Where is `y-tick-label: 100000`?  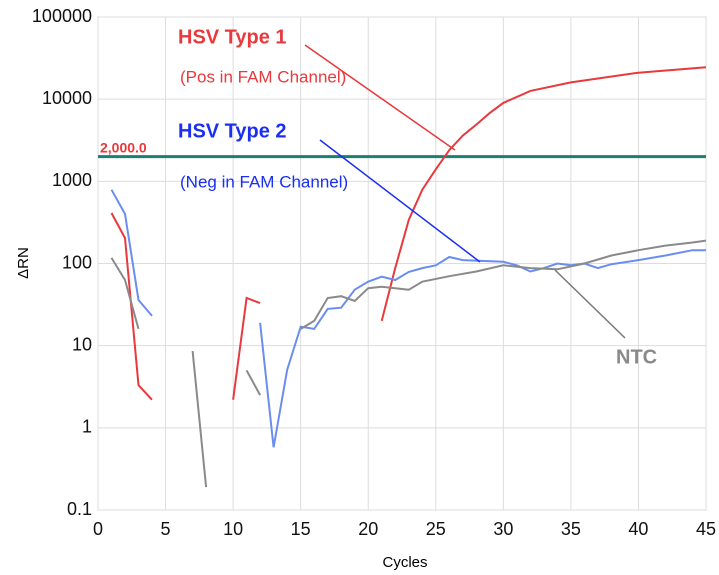
y-tick-label: 100000 is located at coordinates (62, 16).